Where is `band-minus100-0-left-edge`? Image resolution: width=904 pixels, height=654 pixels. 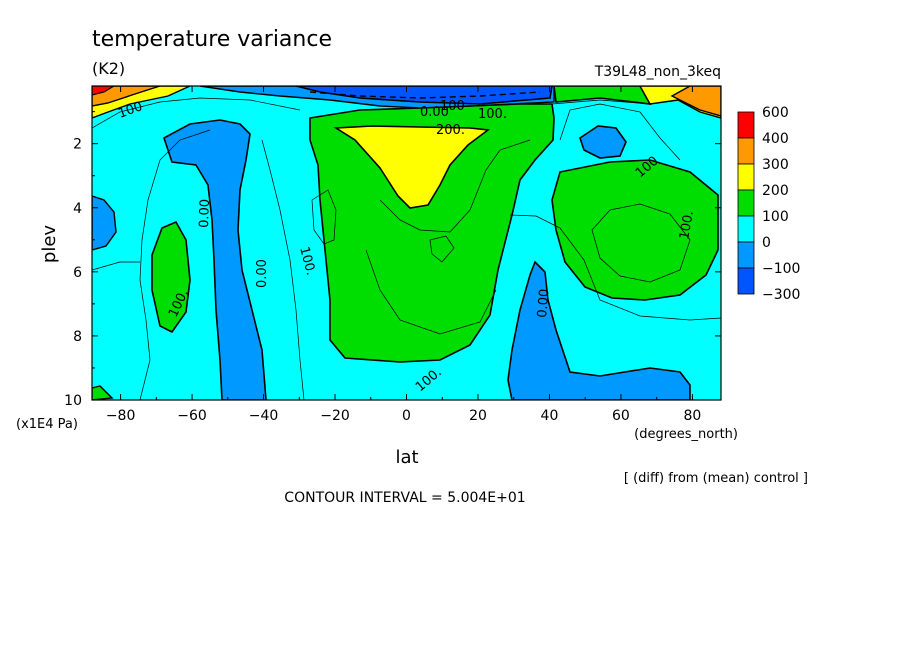
band-minus100-0-left-edge is located at coordinates (104, 223).